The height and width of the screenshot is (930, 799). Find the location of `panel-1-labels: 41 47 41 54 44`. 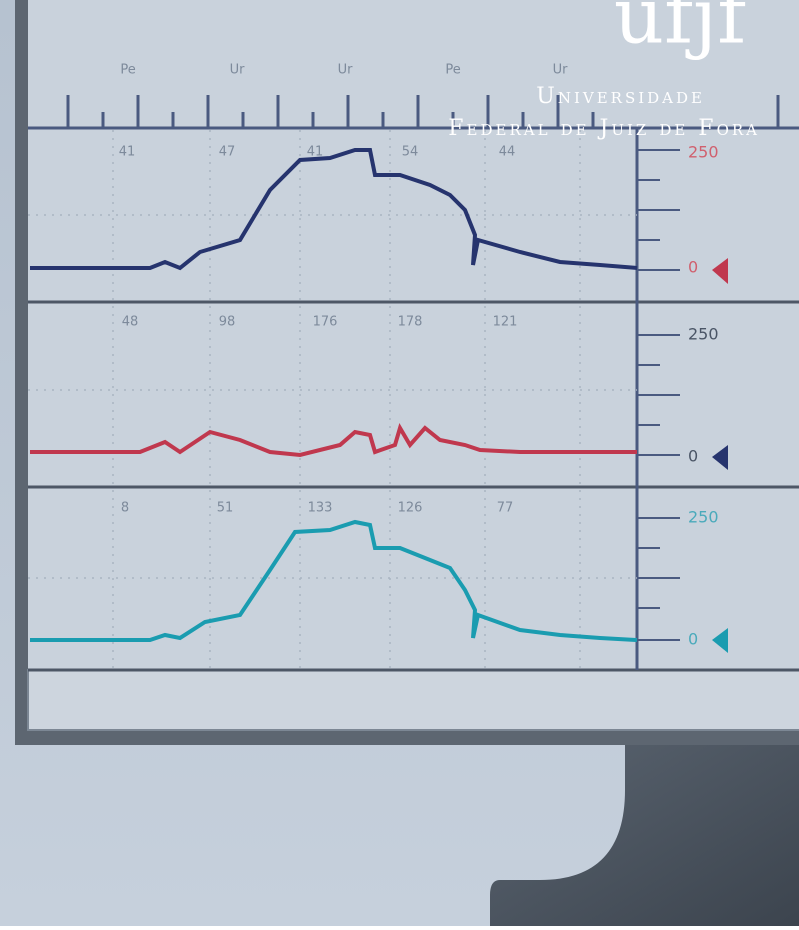

panel-1-labels: 41 47 41 54 44 is located at coordinates (317, 152).